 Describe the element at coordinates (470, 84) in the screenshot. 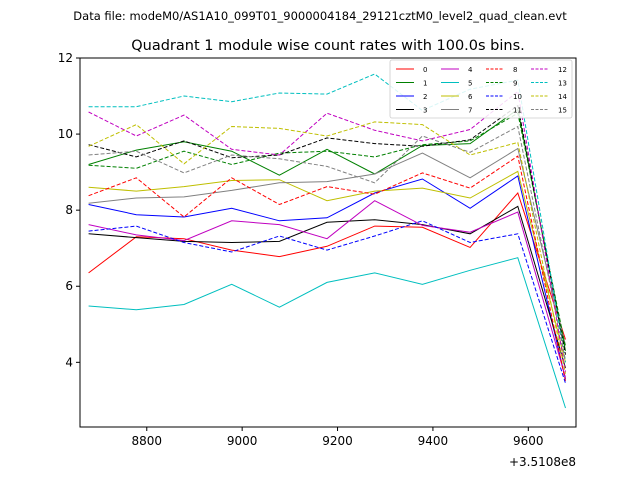

I see `legend-label-5: 5` at that location.